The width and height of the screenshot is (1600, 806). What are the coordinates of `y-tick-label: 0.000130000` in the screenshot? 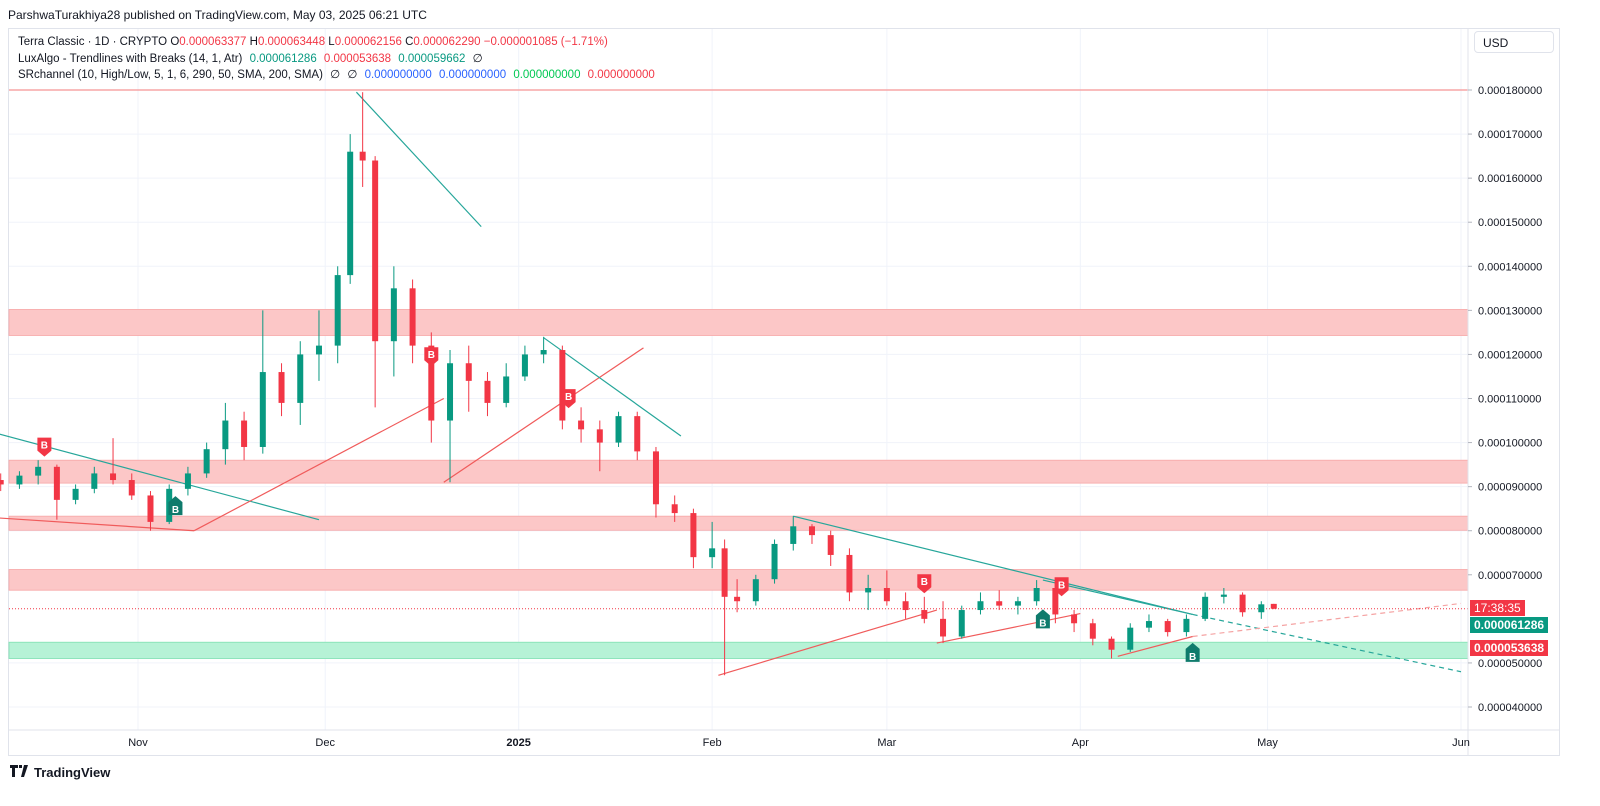 It's located at (1510, 311).